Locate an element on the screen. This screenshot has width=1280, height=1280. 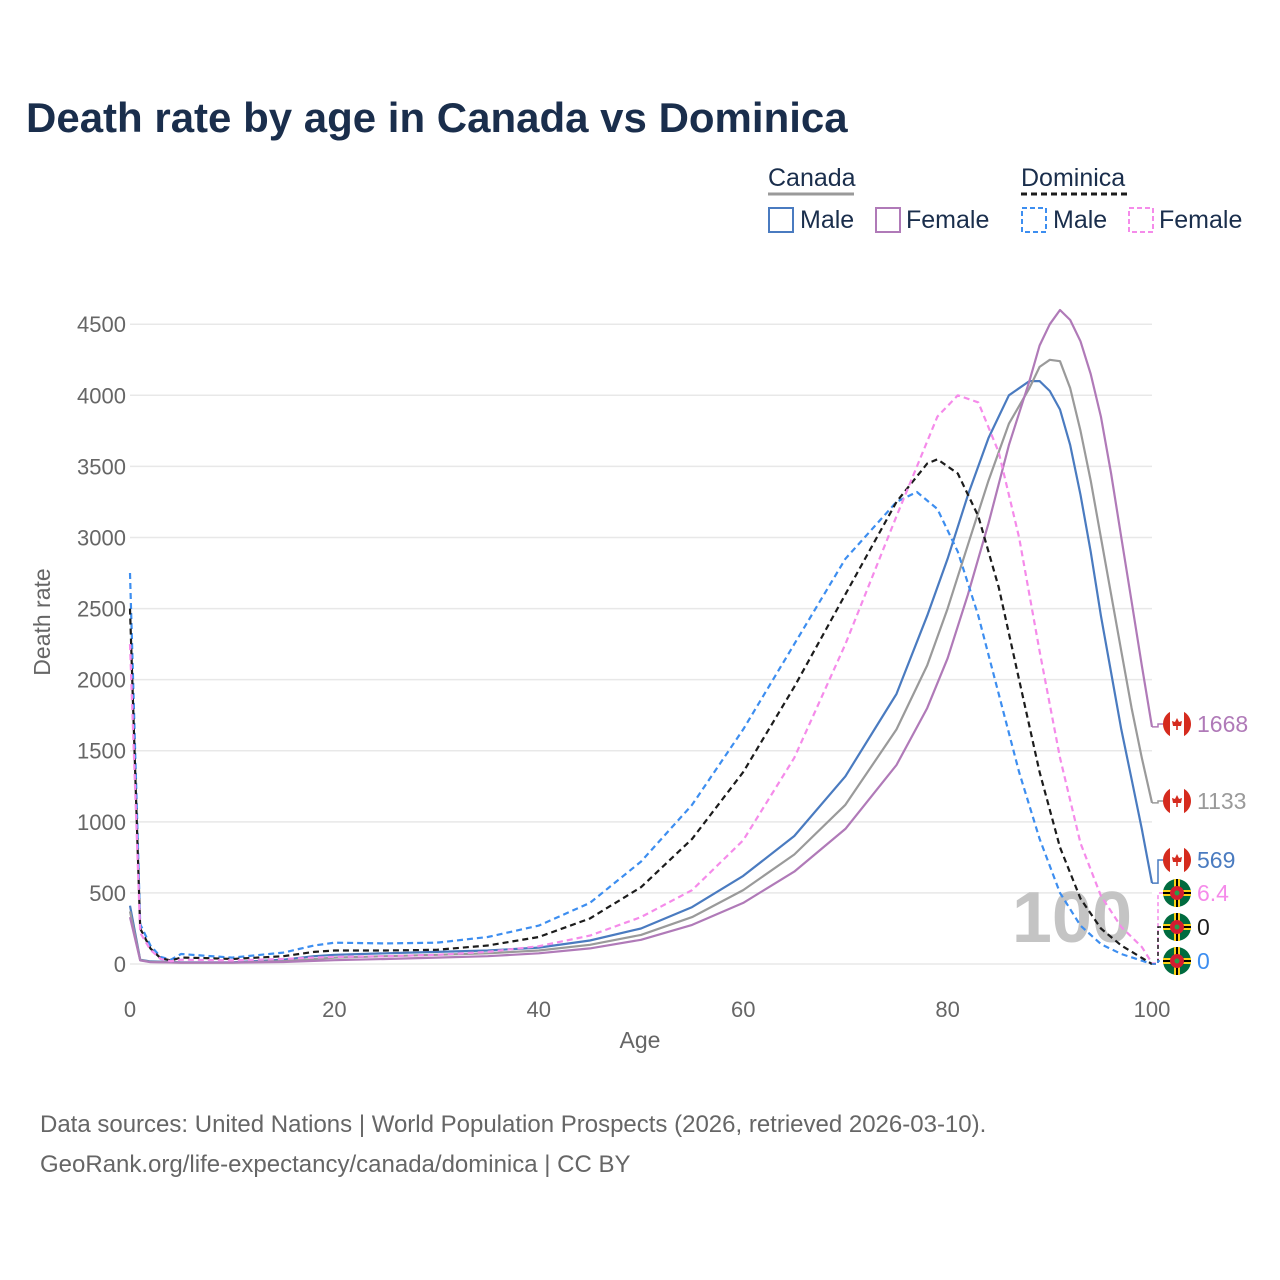
y-axis-label: Death rate is located at coordinates (42, 621).